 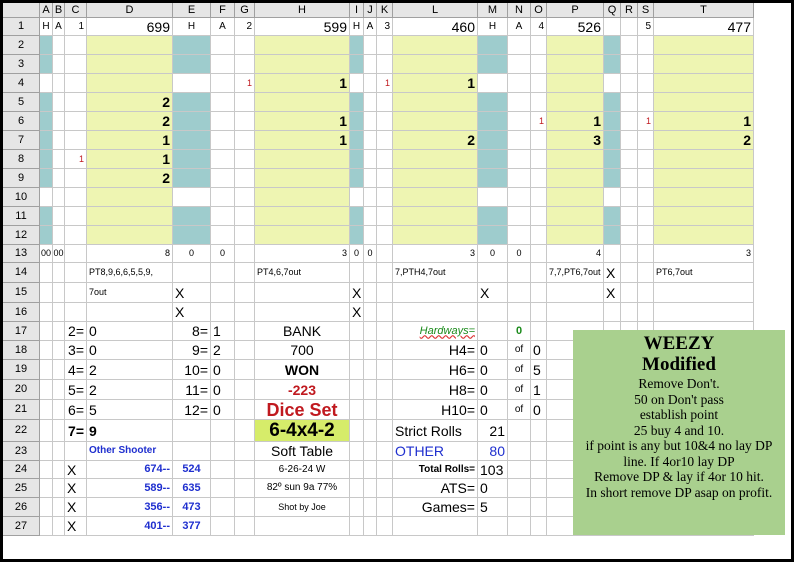 I want to click on cell-m25: 0, so click(x=493, y=488).